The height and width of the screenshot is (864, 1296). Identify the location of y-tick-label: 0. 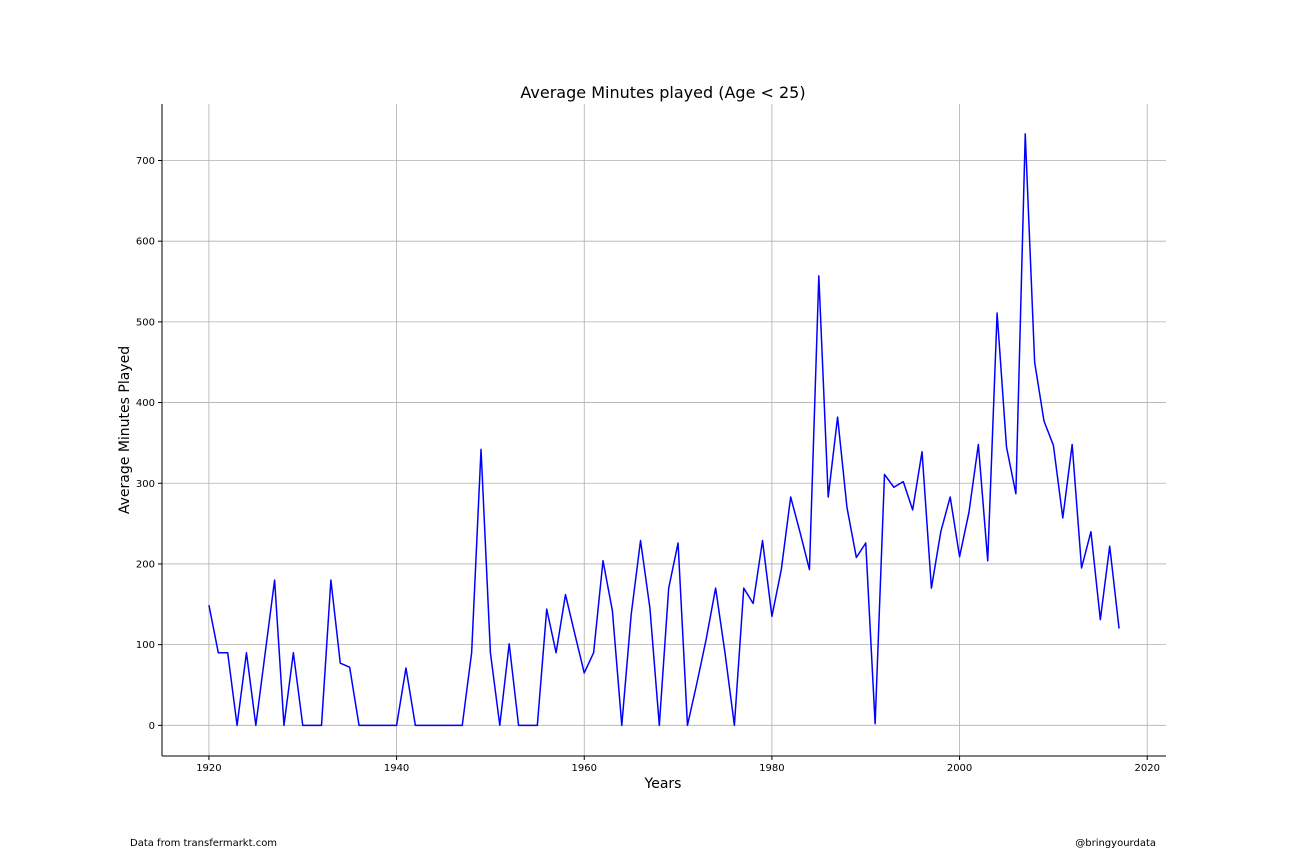
(152, 726).